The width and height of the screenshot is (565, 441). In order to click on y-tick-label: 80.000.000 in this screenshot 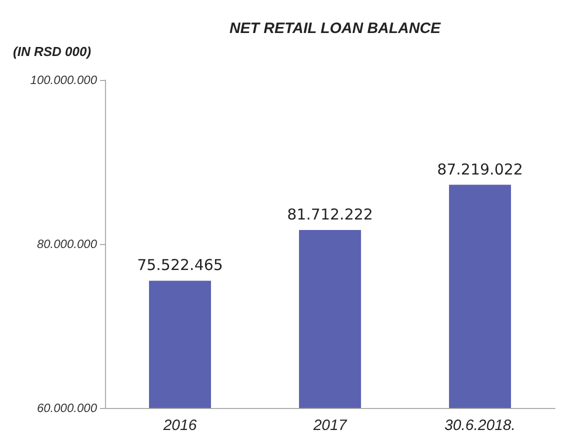, I will do `click(67, 244)`.